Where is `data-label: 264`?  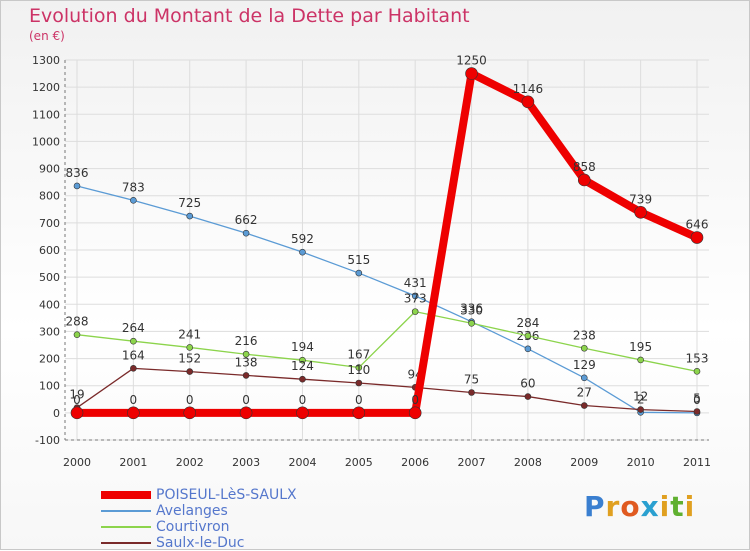
data-label: 264 is located at coordinates (133, 328).